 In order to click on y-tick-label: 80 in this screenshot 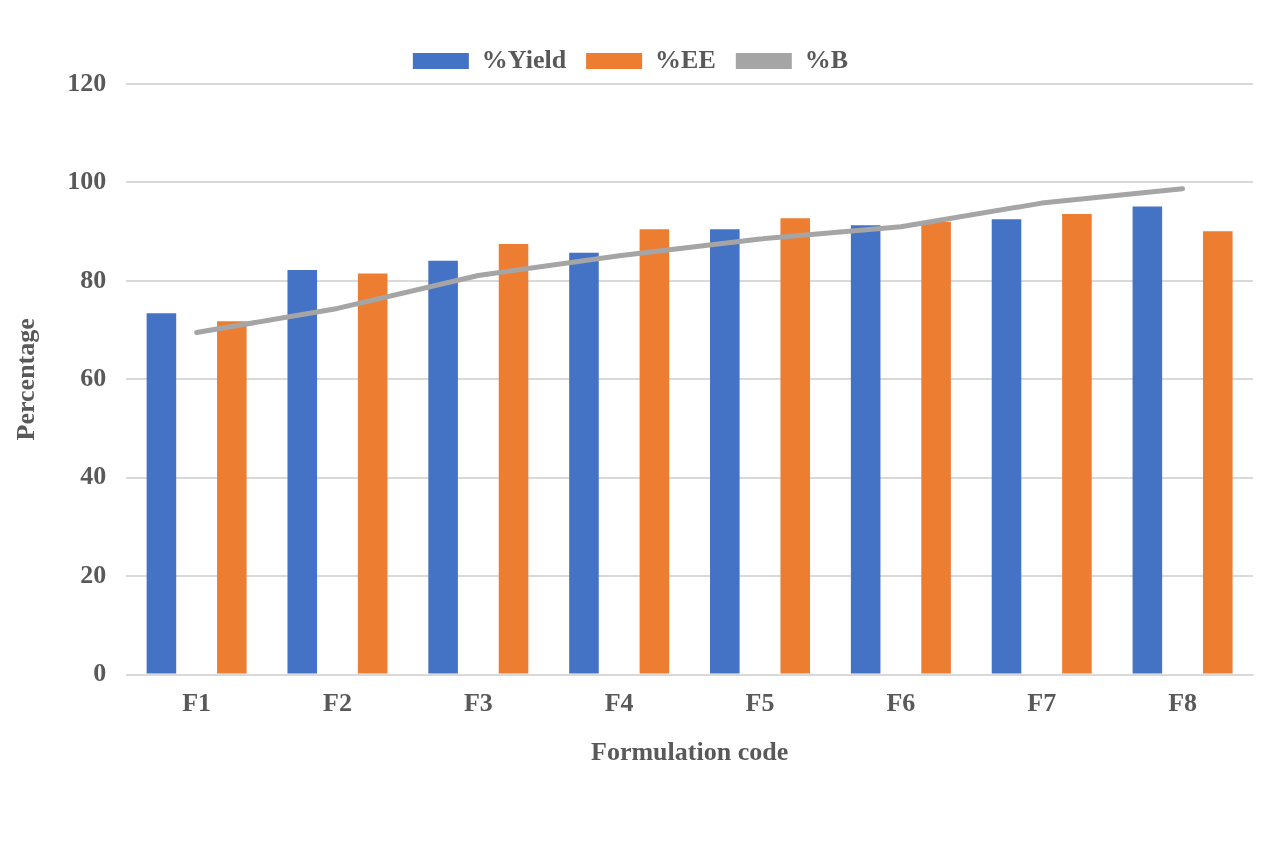, I will do `click(93, 279)`.